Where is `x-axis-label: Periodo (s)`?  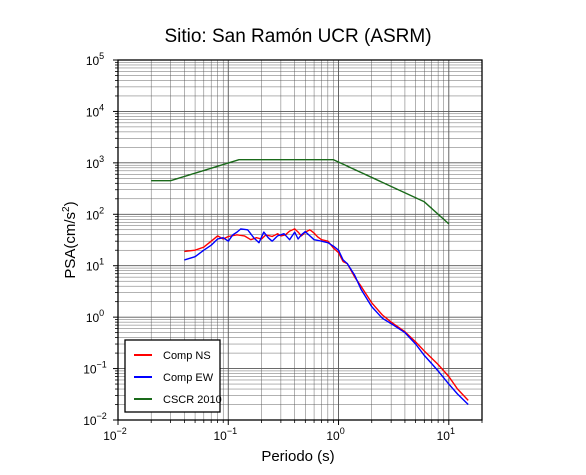
x-axis-label: Periodo (s) is located at coordinates (297, 456).